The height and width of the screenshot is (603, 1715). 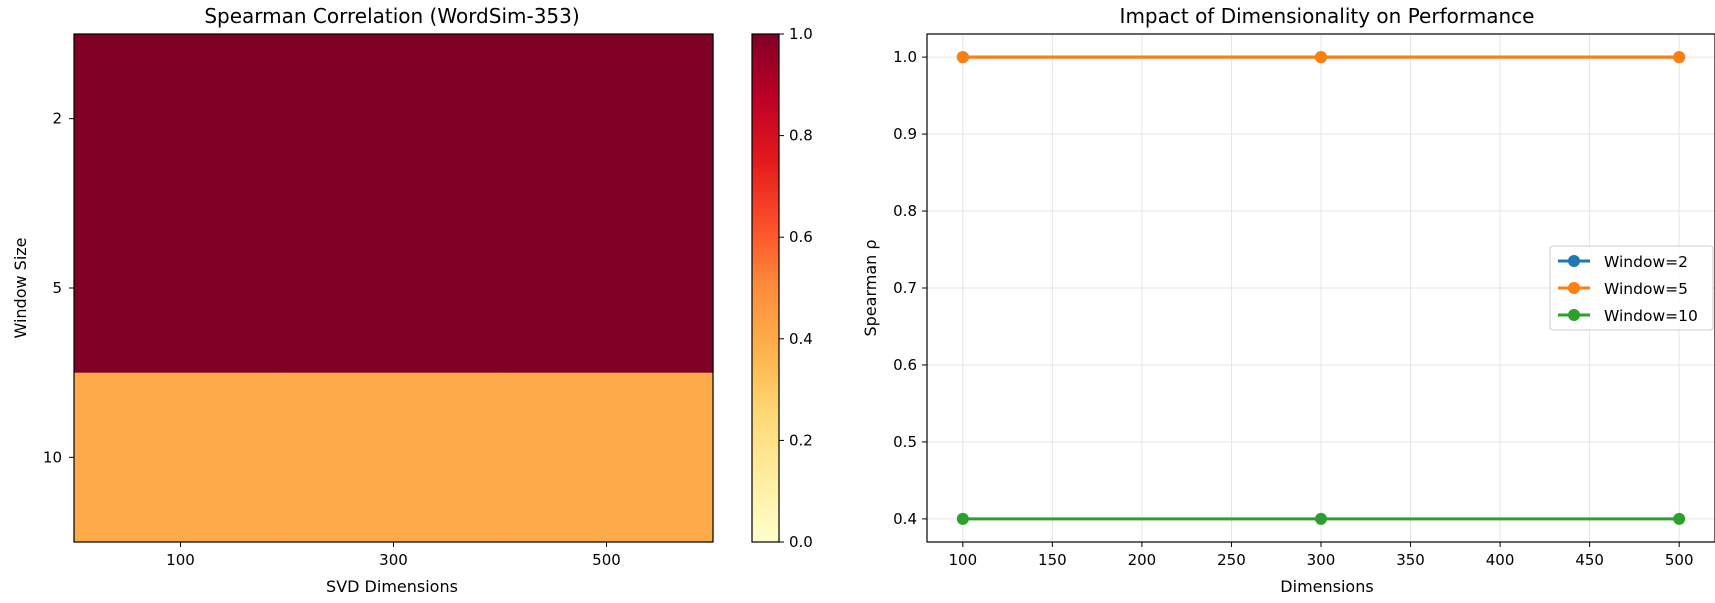 I want to click on colorbar-tick-label: 0.8, so click(x=801, y=136).